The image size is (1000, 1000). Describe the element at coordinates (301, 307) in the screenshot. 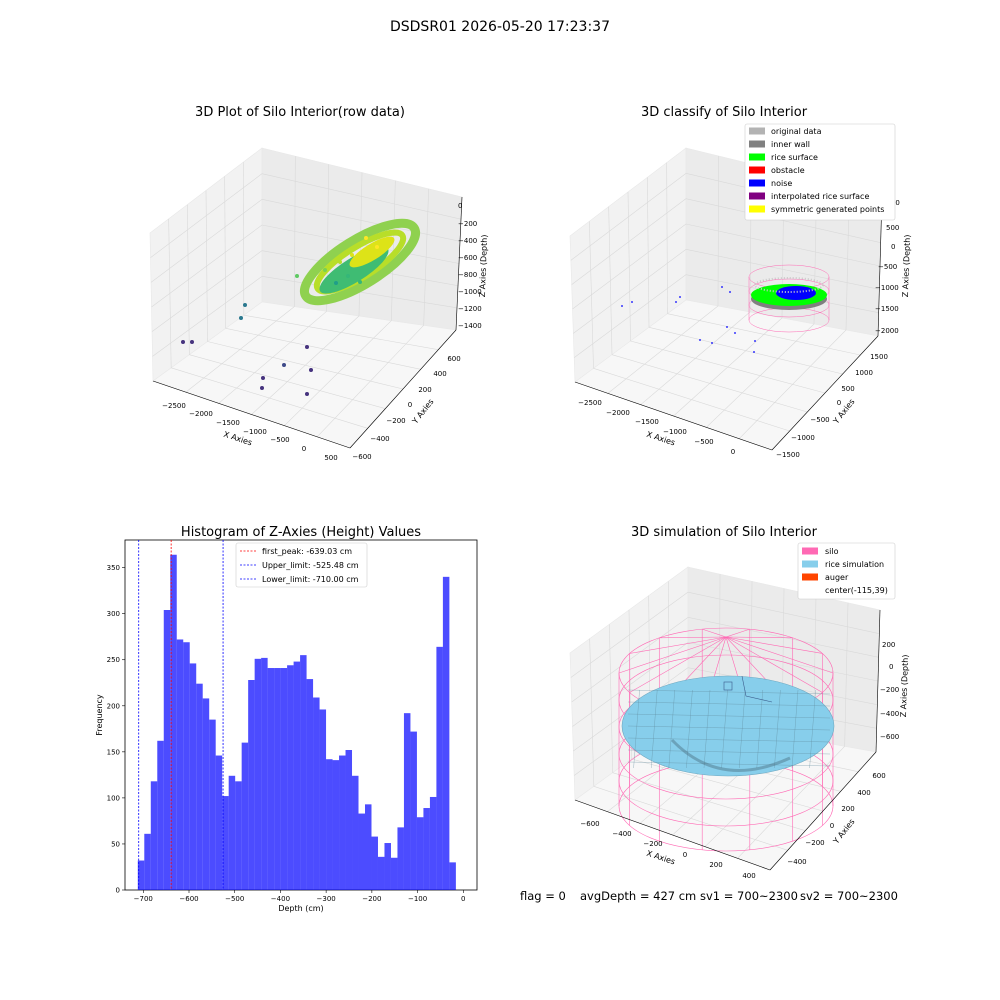

I see `raw-point-cloud` at that location.